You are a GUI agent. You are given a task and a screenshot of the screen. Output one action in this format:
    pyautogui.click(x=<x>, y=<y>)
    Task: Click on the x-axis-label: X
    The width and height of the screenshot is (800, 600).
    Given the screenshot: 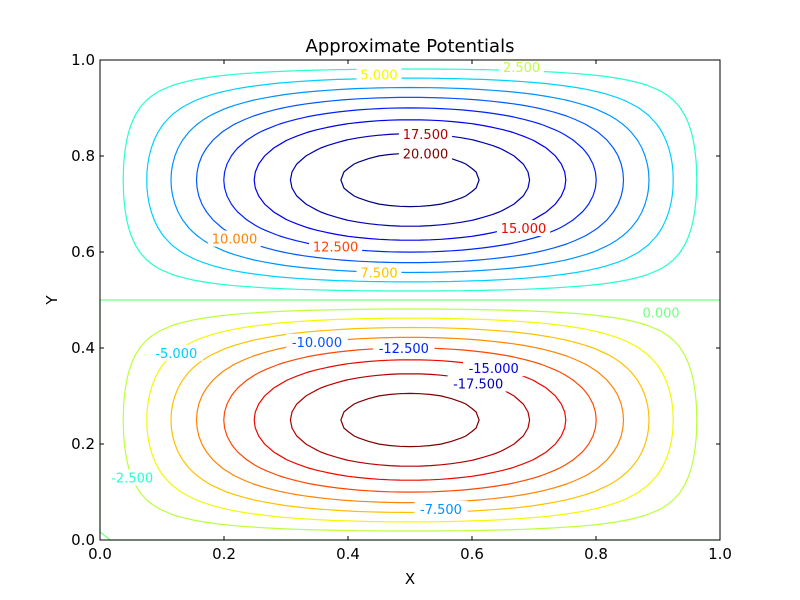 What is the action you would take?
    pyautogui.click(x=410, y=579)
    